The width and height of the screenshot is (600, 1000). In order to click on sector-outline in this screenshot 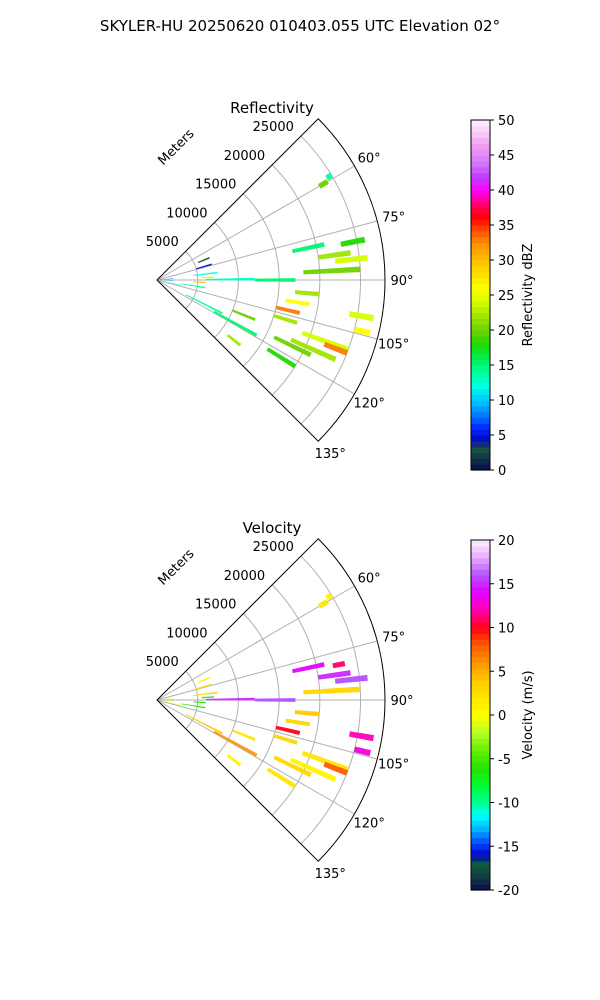, I will do `click(271, 700)`.